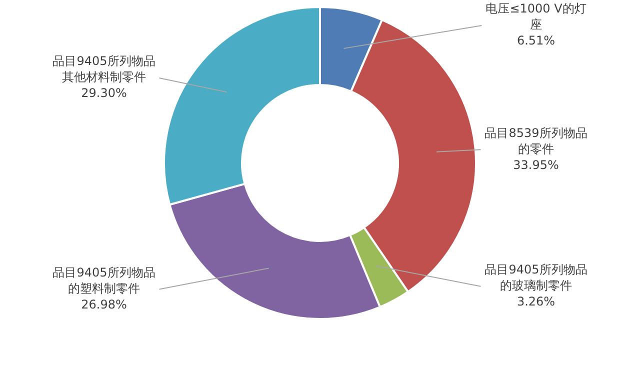  I want to click on slice-label: 电压≤1000 V的灯座, so click(536, 17).